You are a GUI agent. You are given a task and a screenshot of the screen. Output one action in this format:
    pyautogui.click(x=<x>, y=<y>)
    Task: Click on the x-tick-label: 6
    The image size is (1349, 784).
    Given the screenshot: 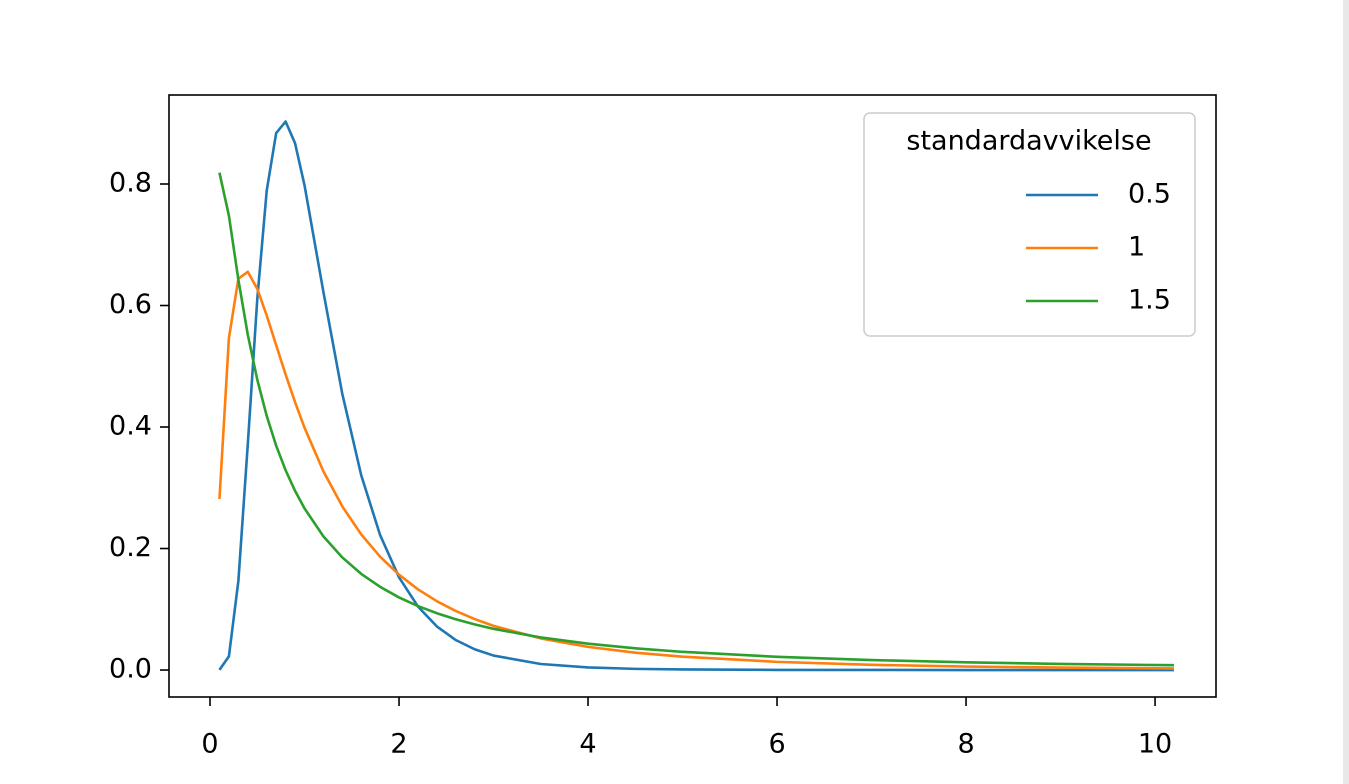 What is the action you would take?
    pyautogui.click(x=776, y=744)
    